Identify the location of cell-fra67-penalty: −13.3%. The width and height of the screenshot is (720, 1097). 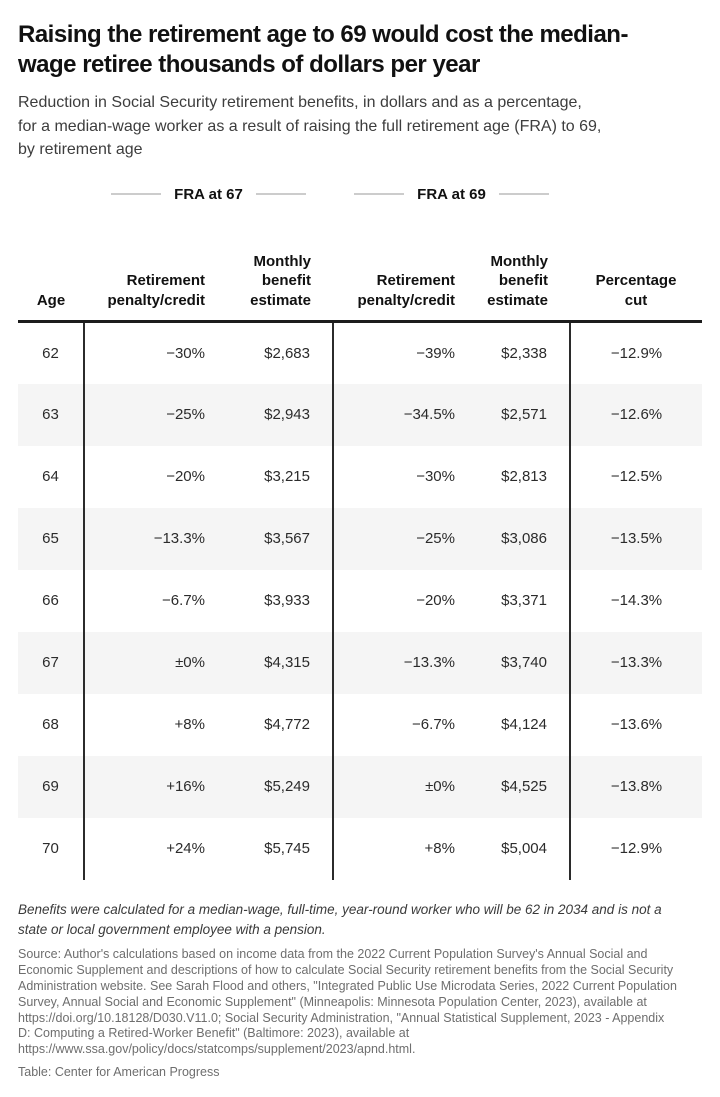
(146, 538).